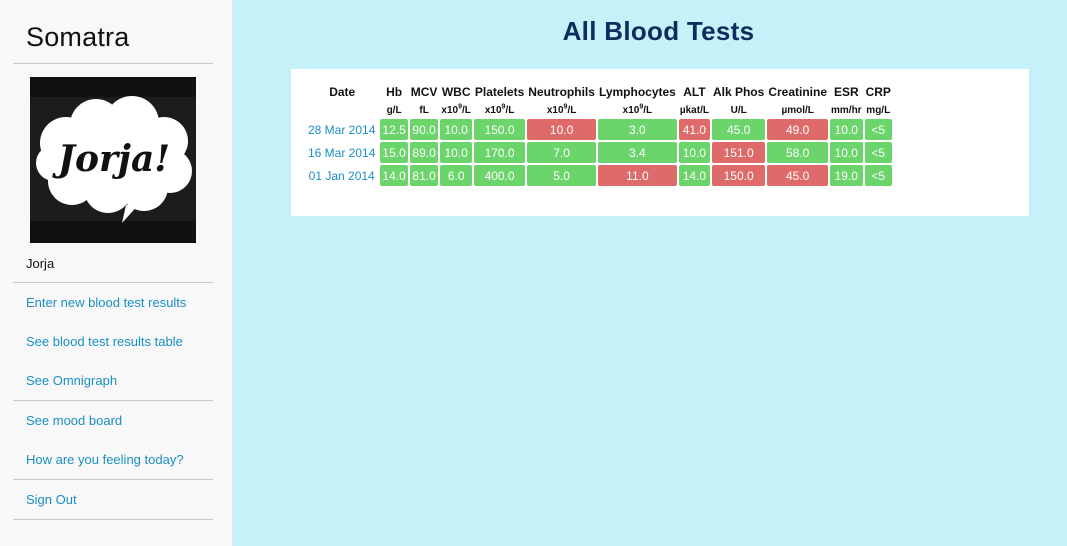 The height and width of the screenshot is (546, 1067). What do you see at coordinates (499, 175) in the screenshot?
I see `normal-value-cell: 400.0` at bounding box center [499, 175].